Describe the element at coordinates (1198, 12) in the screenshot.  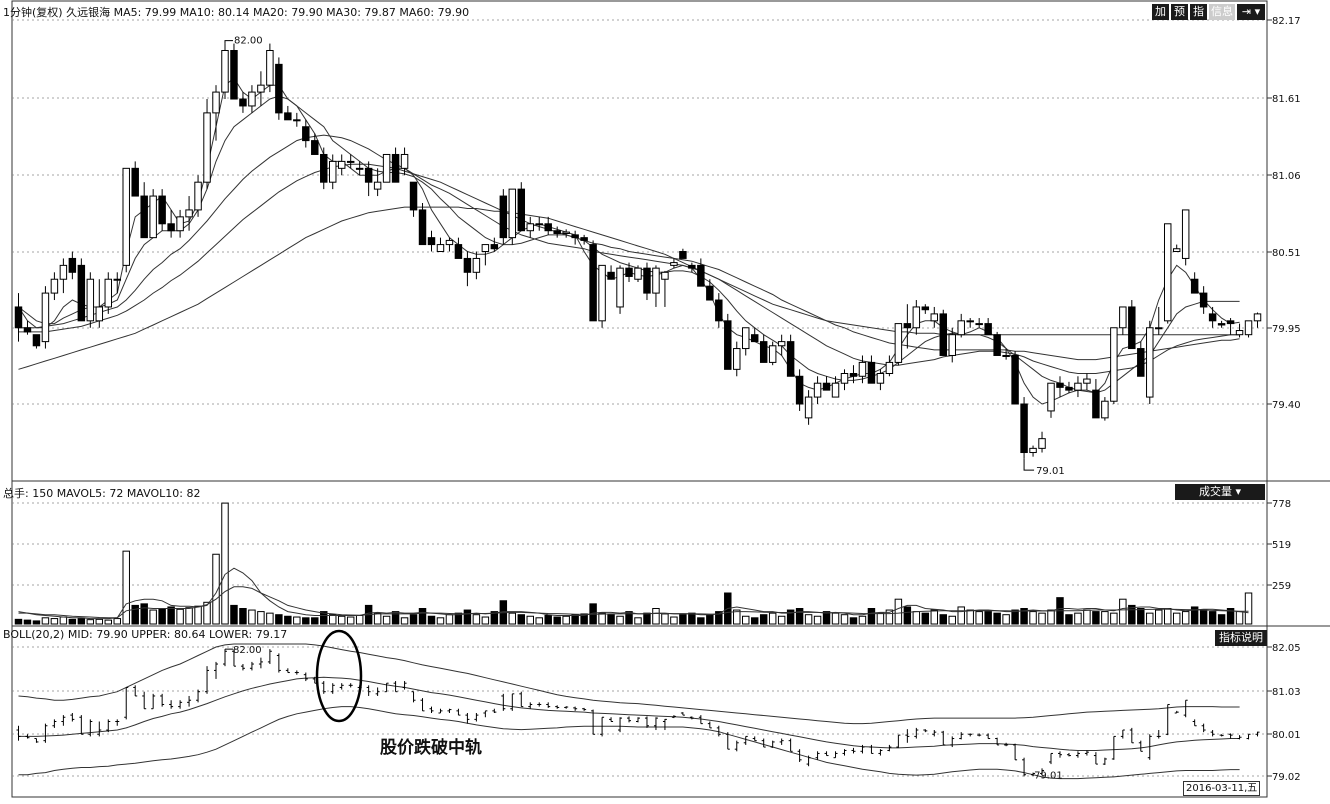
I see `toolbar-indicator-button: 指` at that location.